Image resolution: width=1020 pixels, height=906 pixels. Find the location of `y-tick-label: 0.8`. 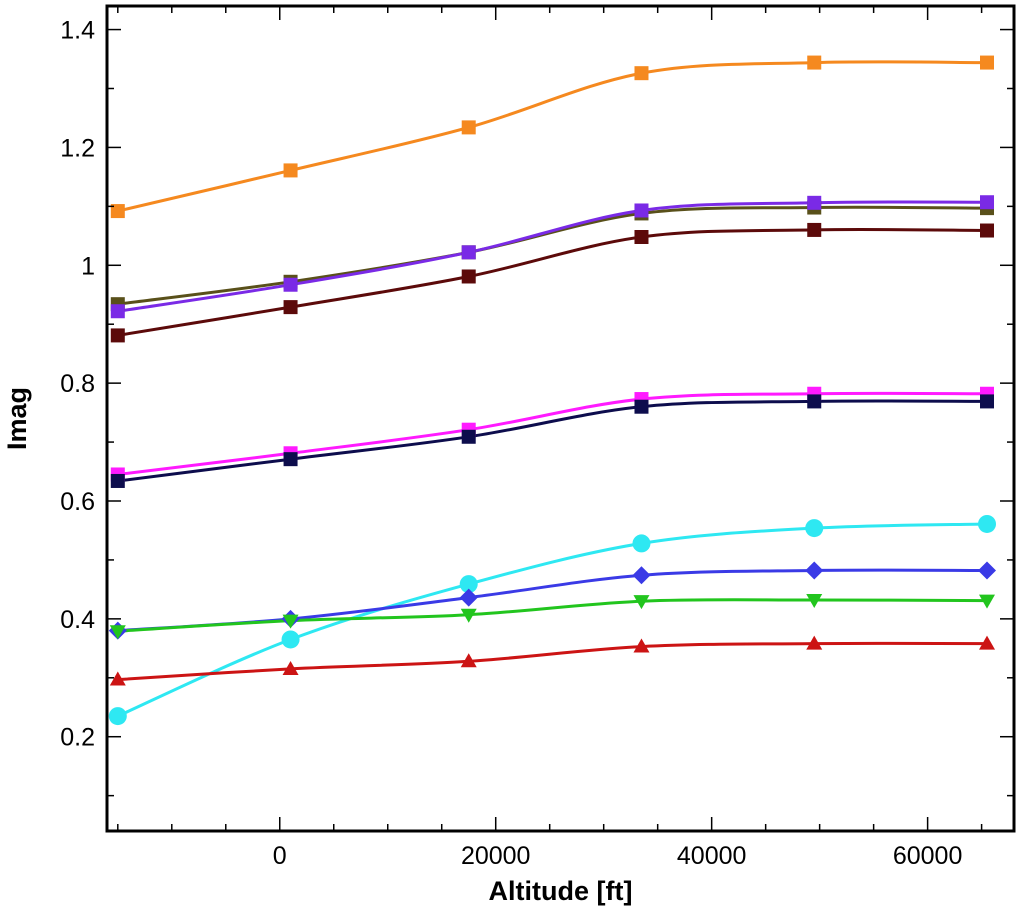

y-tick-label: 0.8 is located at coordinates (77, 384).